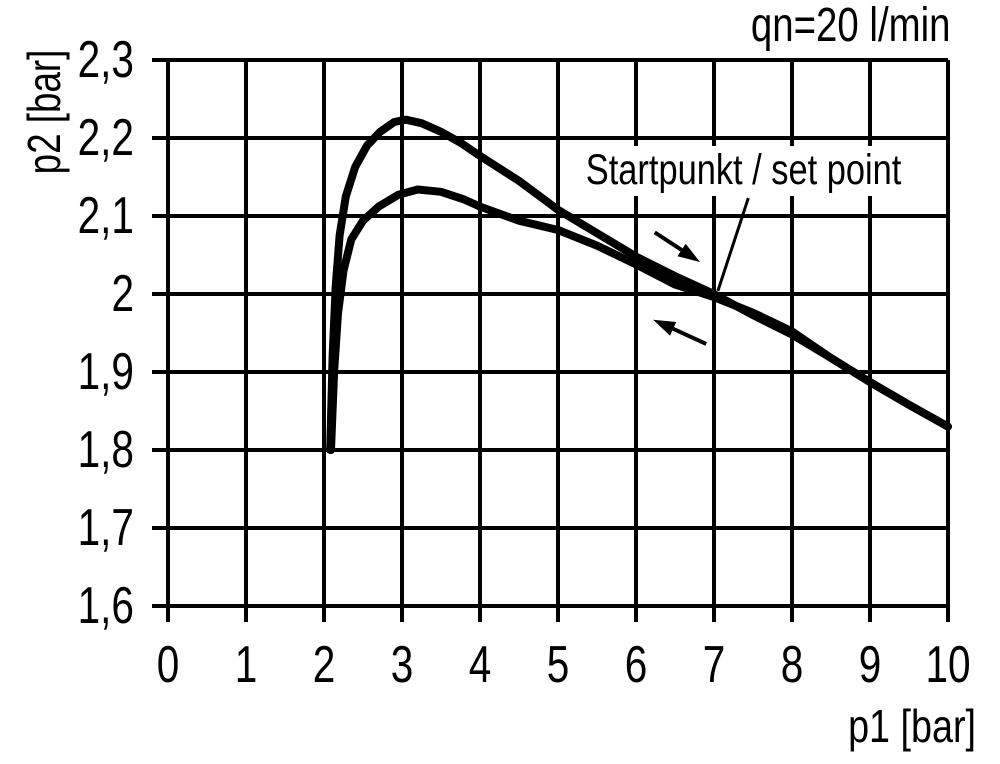 The height and width of the screenshot is (764, 1000). I want to click on x-tick-label: 7, so click(714, 665).